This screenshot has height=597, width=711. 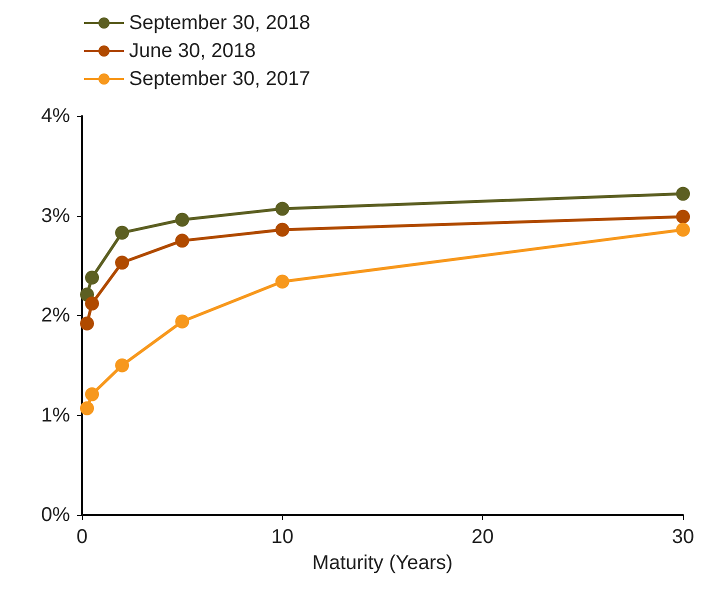 What do you see at coordinates (683, 537) in the screenshot?
I see `x-tick-label: 30` at bounding box center [683, 537].